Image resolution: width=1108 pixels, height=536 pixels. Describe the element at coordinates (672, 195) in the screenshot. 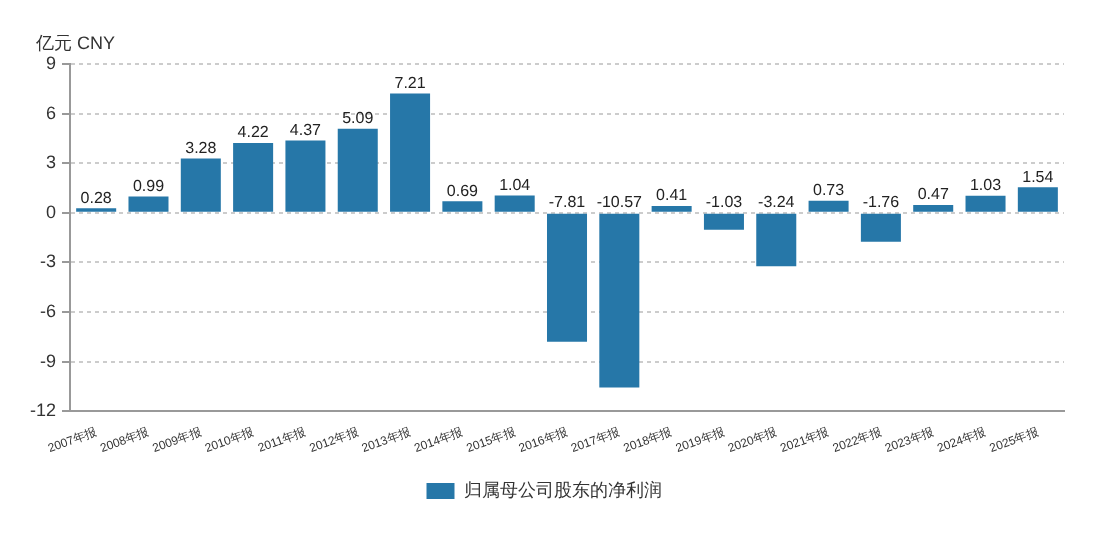

I see `data-label: 0.41` at that location.